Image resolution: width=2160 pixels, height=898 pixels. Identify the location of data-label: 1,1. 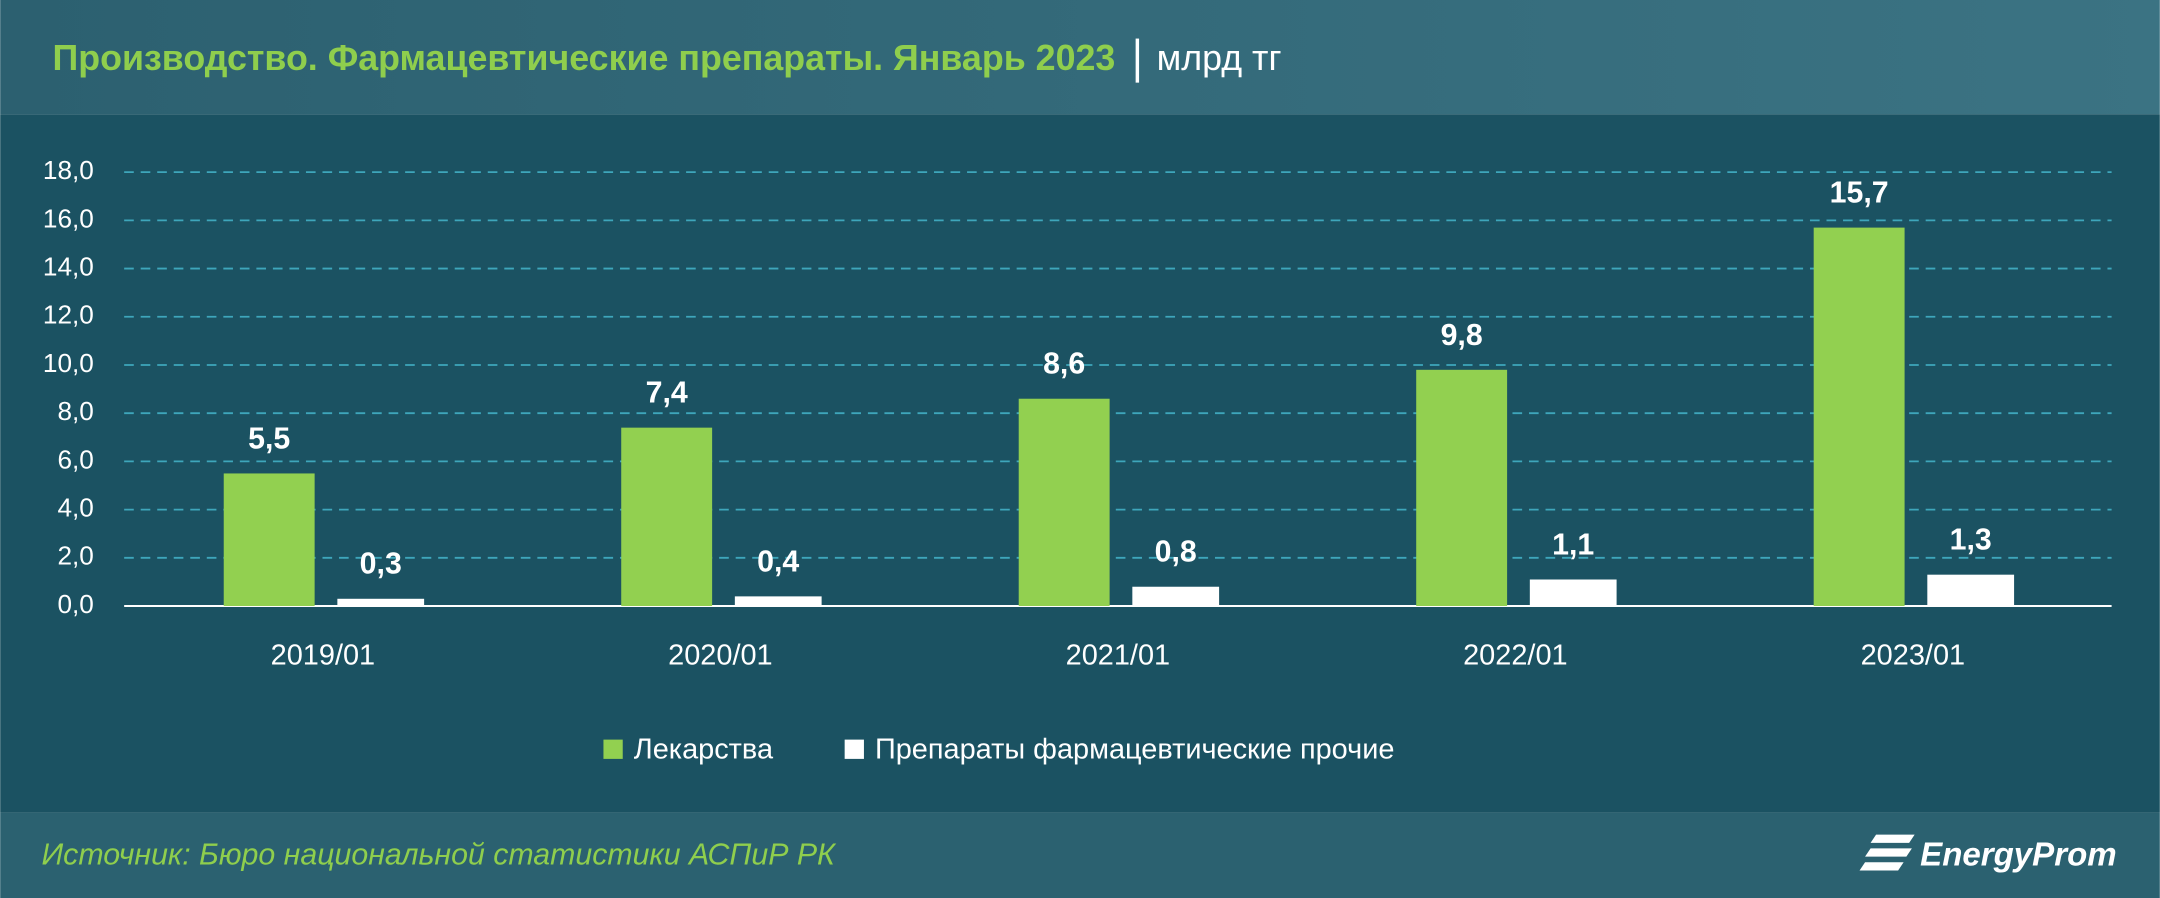
(1573, 544).